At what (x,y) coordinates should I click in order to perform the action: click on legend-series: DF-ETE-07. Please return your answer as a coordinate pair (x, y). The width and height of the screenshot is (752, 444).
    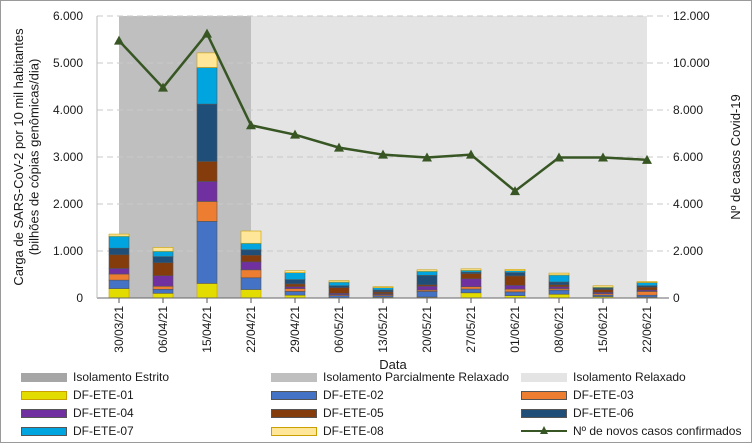
    Looking at the image, I should click on (77, 431).